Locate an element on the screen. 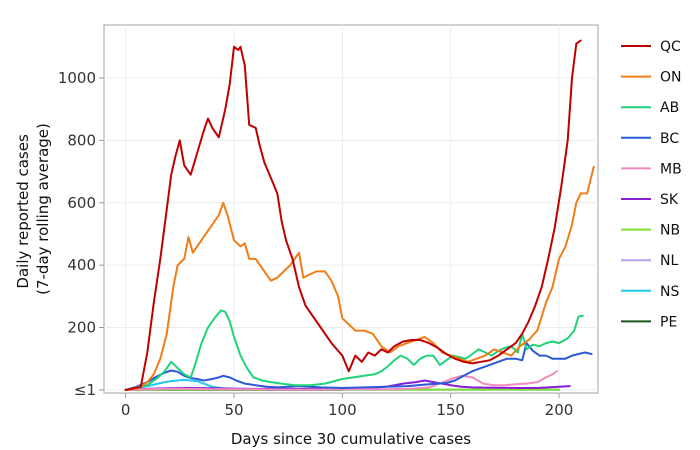  x-tick-label: 150 is located at coordinates (450, 410).